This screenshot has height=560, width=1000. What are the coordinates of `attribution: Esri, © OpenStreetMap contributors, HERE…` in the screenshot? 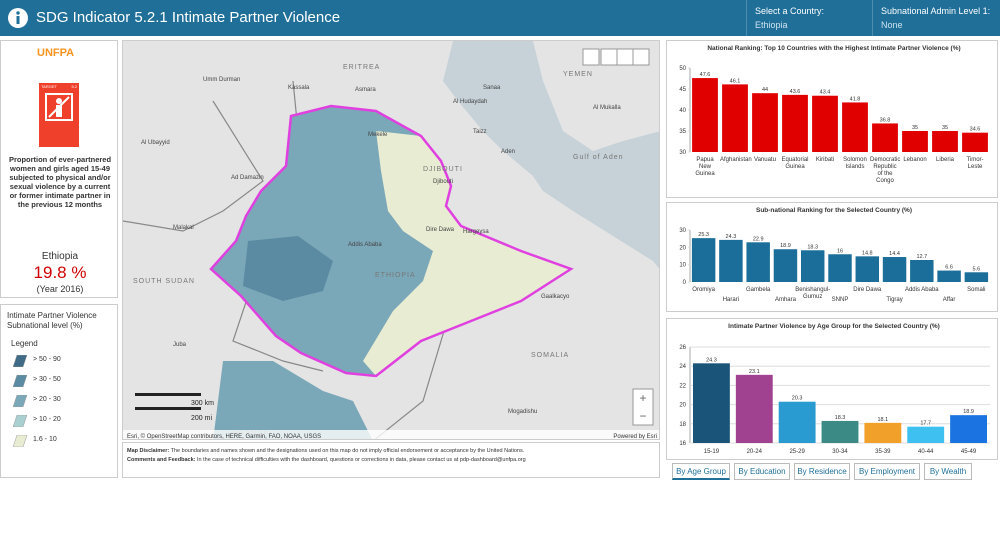 It's located at (224, 436).